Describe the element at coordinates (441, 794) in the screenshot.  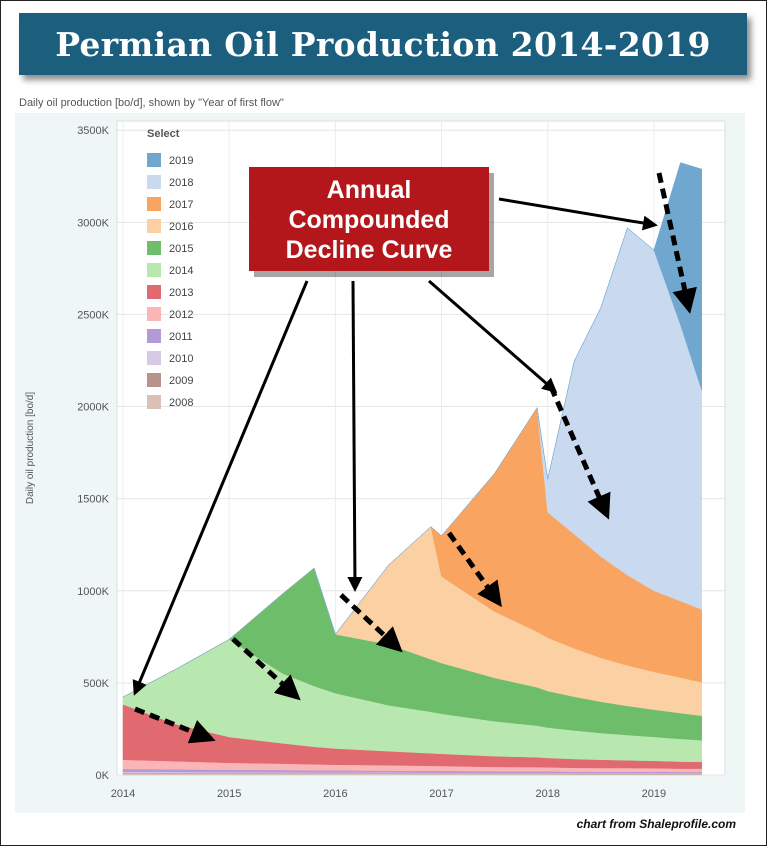
I see `x-tick-label: 2017` at that location.